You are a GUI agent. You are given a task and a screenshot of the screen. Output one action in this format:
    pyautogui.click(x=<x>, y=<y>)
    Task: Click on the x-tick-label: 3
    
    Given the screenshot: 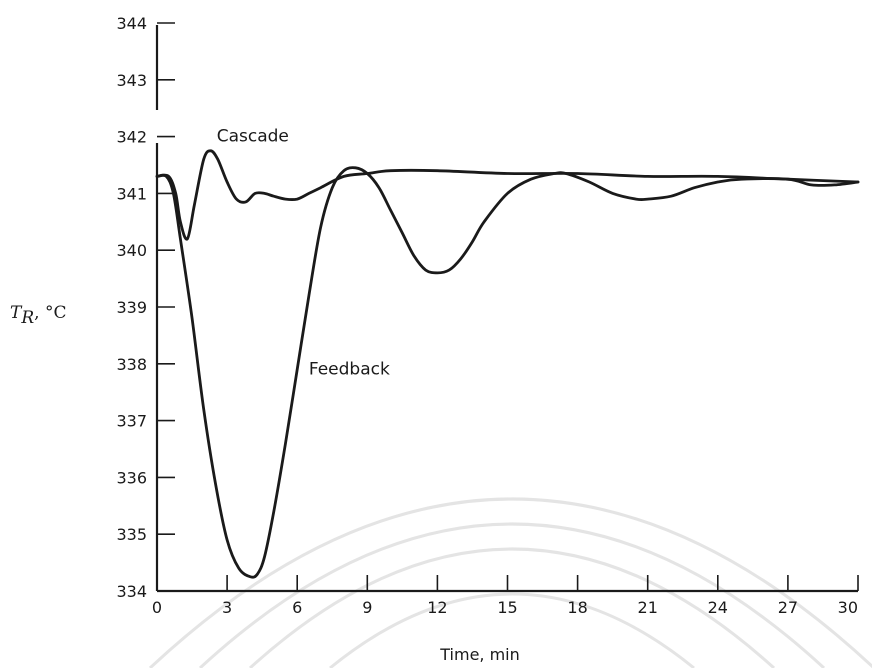 What is the action you would take?
    pyautogui.click(x=227, y=607)
    